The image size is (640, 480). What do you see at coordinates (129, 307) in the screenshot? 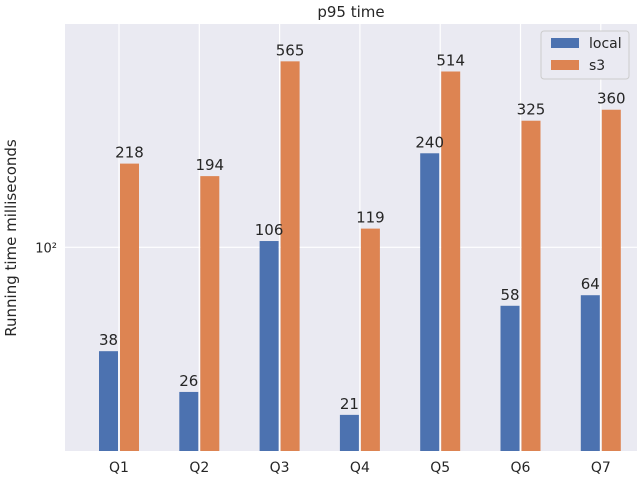
I see `bar-s3-q1` at bounding box center [129, 307].